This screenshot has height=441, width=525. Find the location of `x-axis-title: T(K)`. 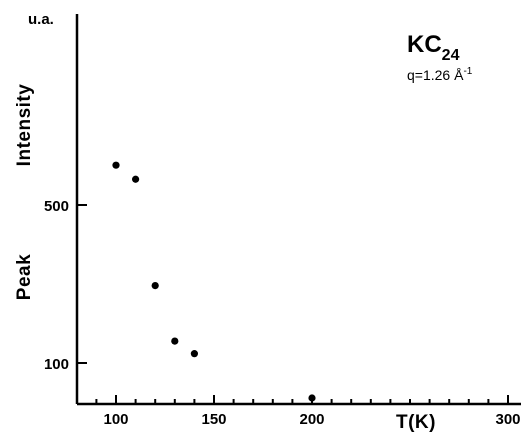

x-axis-title: T(K) is located at coordinates (416, 422).